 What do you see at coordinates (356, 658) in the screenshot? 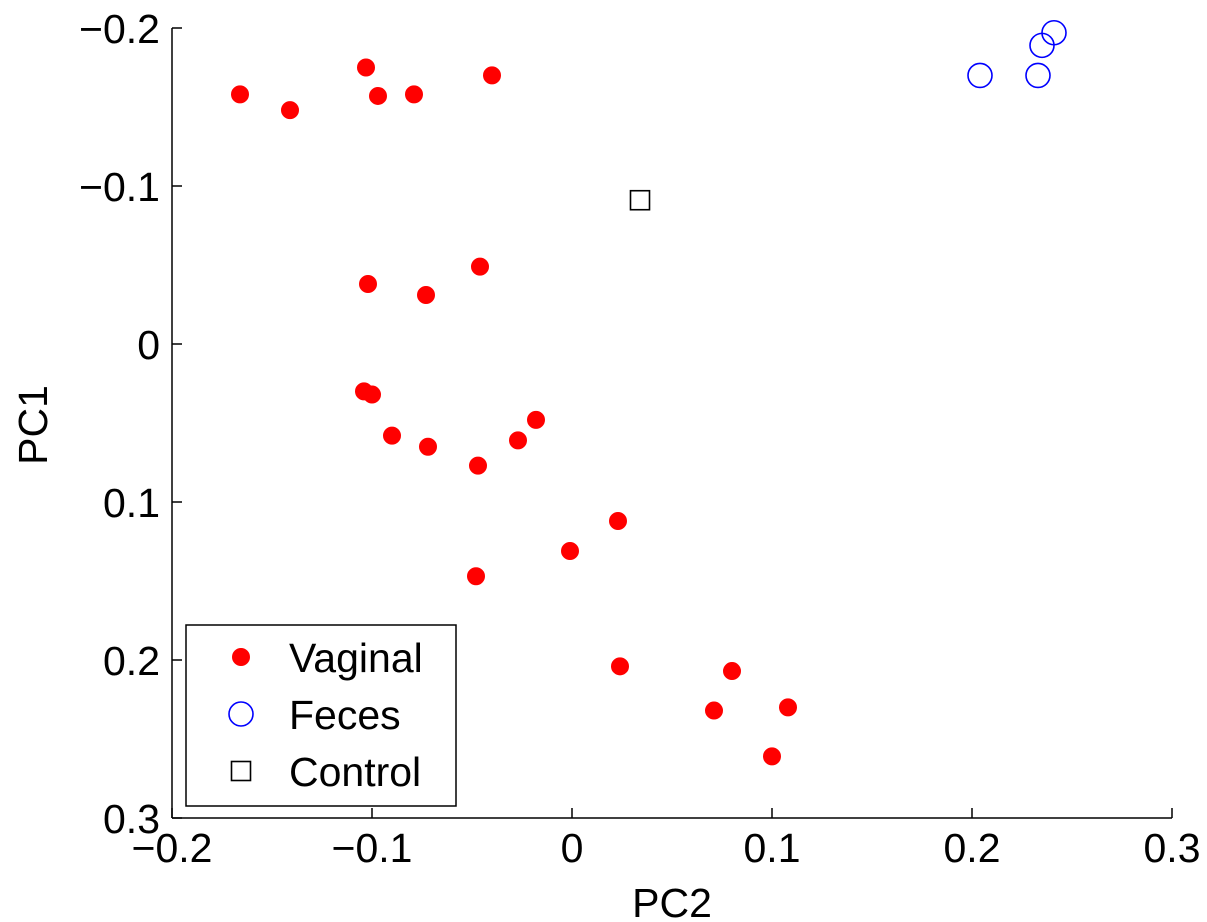
I see `legend-label: Vaginal` at bounding box center [356, 658].